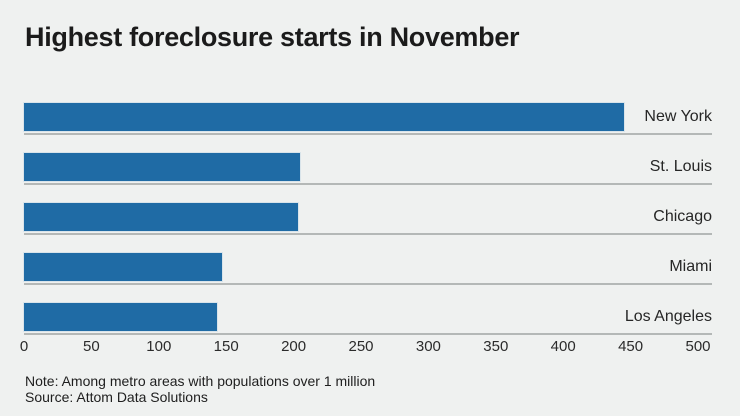 The width and height of the screenshot is (740, 416). Describe the element at coordinates (680, 166) in the screenshot. I see `category-label: St. Louis` at that location.